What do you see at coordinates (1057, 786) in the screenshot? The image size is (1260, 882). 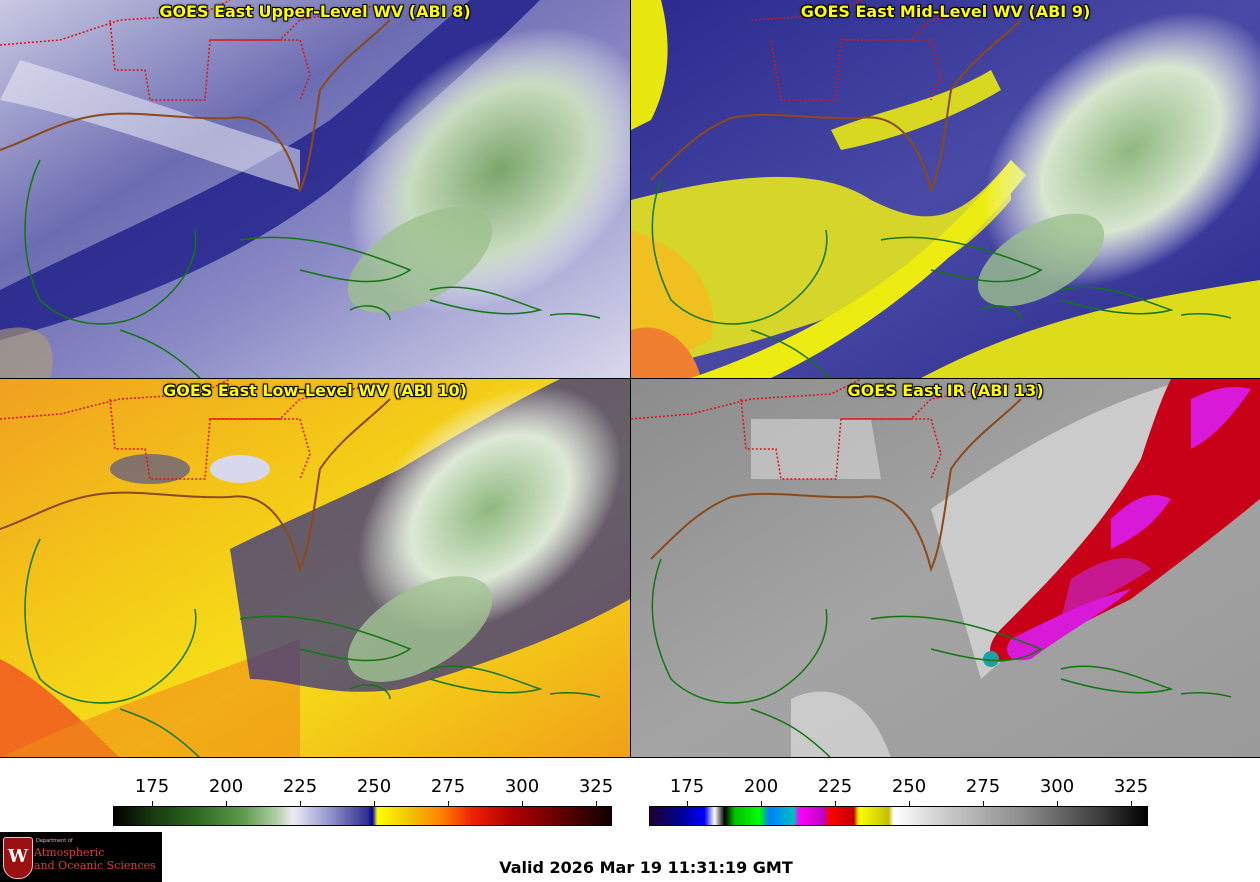 I see `ir-tick-label: 300` at bounding box center [1057, 786].